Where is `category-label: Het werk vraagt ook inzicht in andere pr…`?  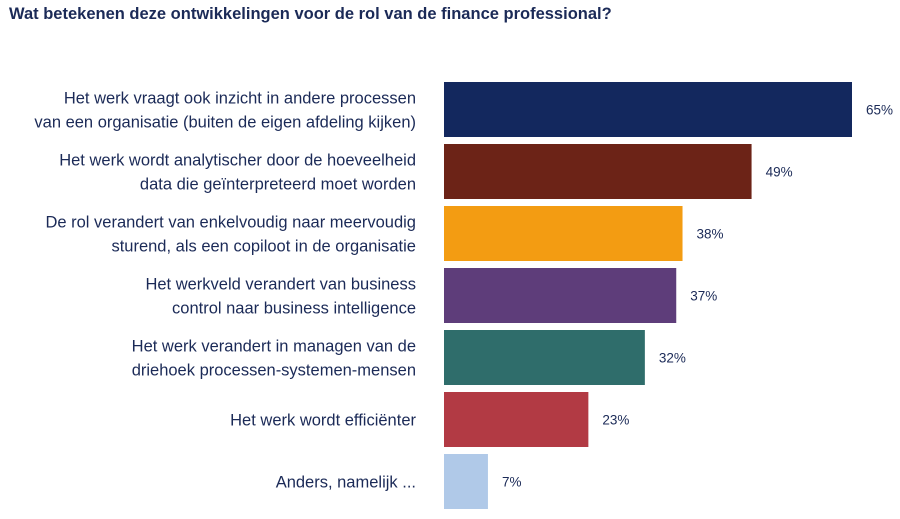
category-label: Het werk vraagt ook inzicht in andere pr… is located at coordinates (240, 99).